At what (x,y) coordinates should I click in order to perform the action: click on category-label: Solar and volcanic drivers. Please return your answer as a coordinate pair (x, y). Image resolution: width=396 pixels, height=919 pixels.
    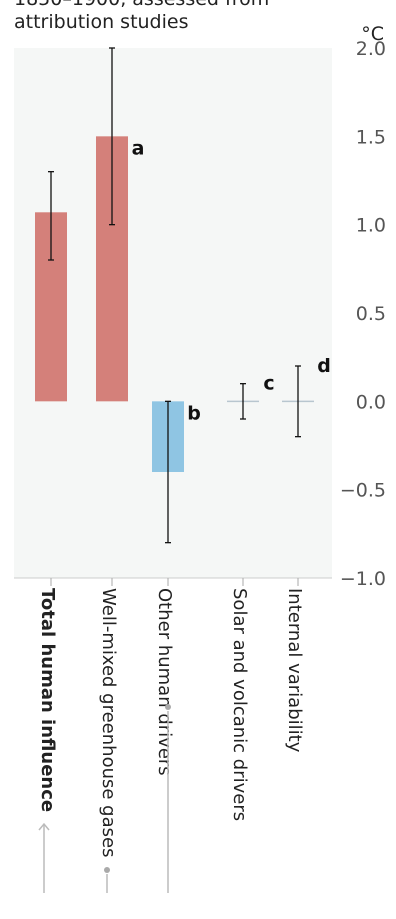
    Looking at the image, I should click on (239, 704).